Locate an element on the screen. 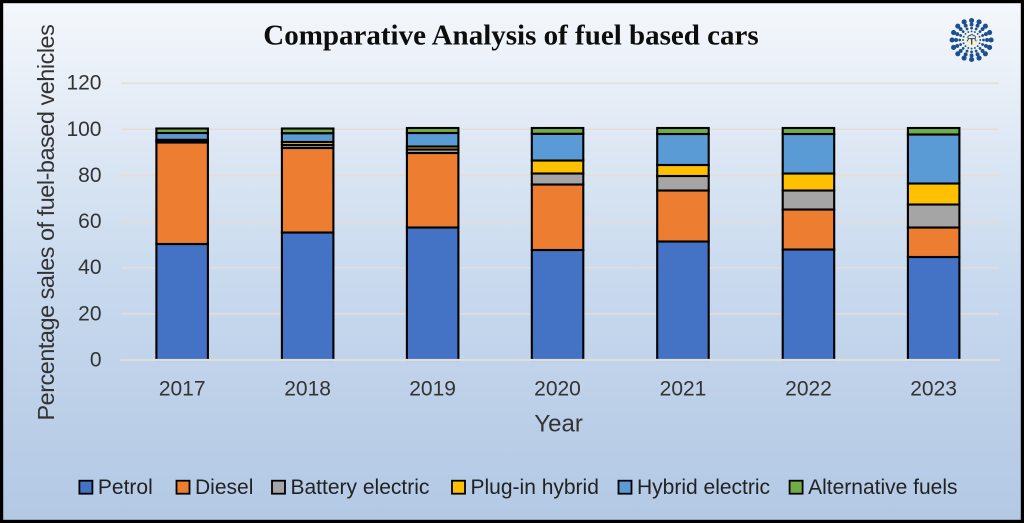 The width and height of the screenshot is (1024, 523). svg-text: Plug-in hybrid is located at coordinates (535, 487).